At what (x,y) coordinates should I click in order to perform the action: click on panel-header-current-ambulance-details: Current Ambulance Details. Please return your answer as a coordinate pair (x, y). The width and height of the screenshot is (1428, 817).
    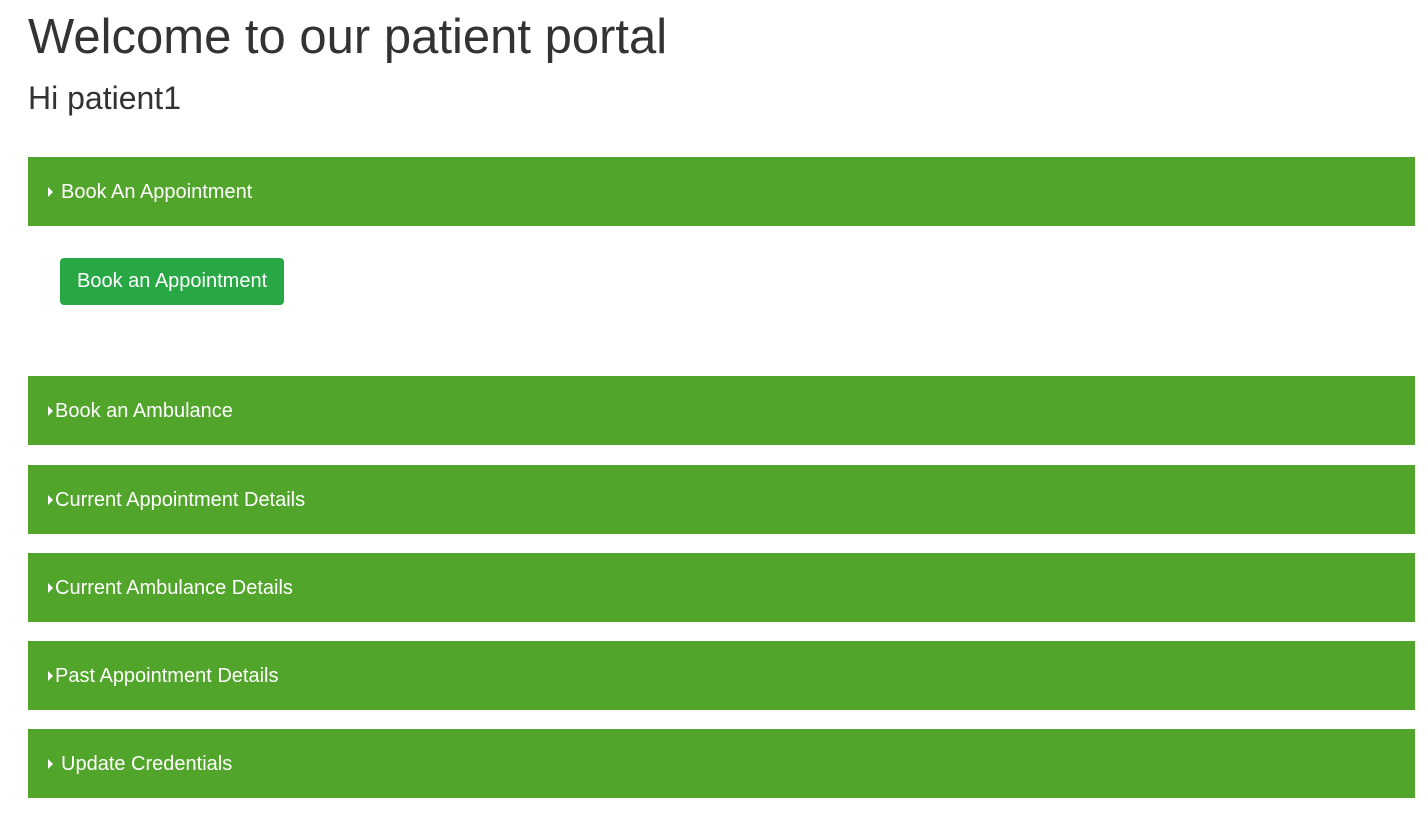
    Looking at the image, I should click on (721, 587).